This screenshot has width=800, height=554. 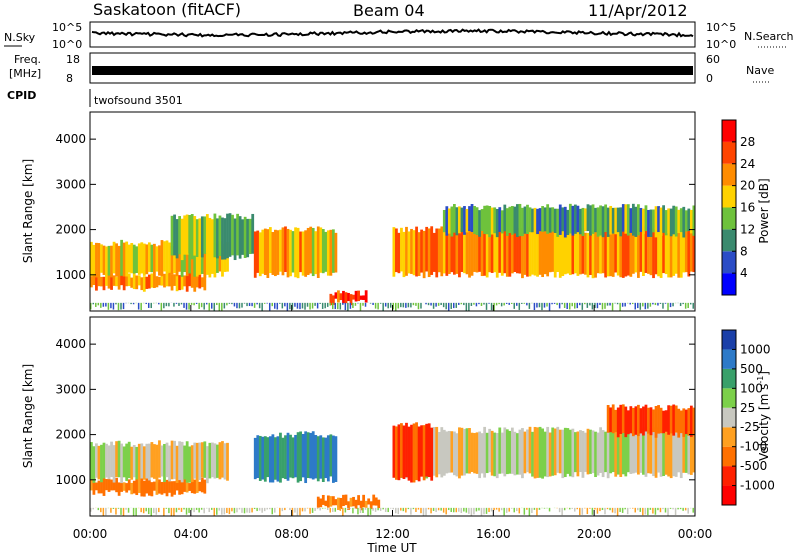 What do you see at coordinates (747, 186) in the screenshot?
I see `colorbar-tick-label: 20` at bounding box center [747, 186].